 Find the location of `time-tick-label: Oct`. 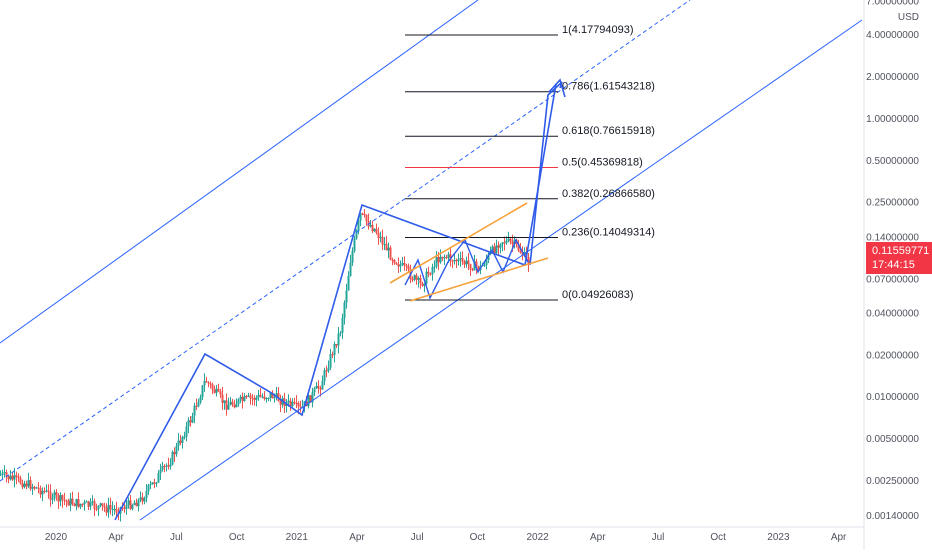

time-tick-label: Oct is located at coordinates (718, 537).